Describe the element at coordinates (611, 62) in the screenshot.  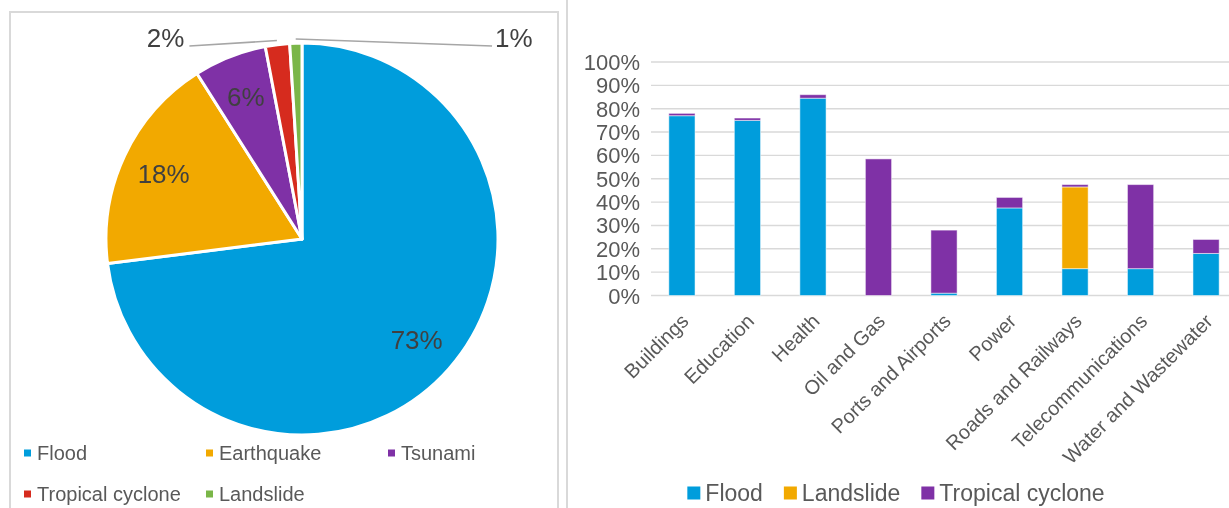
I see `y-tick-label: 100%` at that location.